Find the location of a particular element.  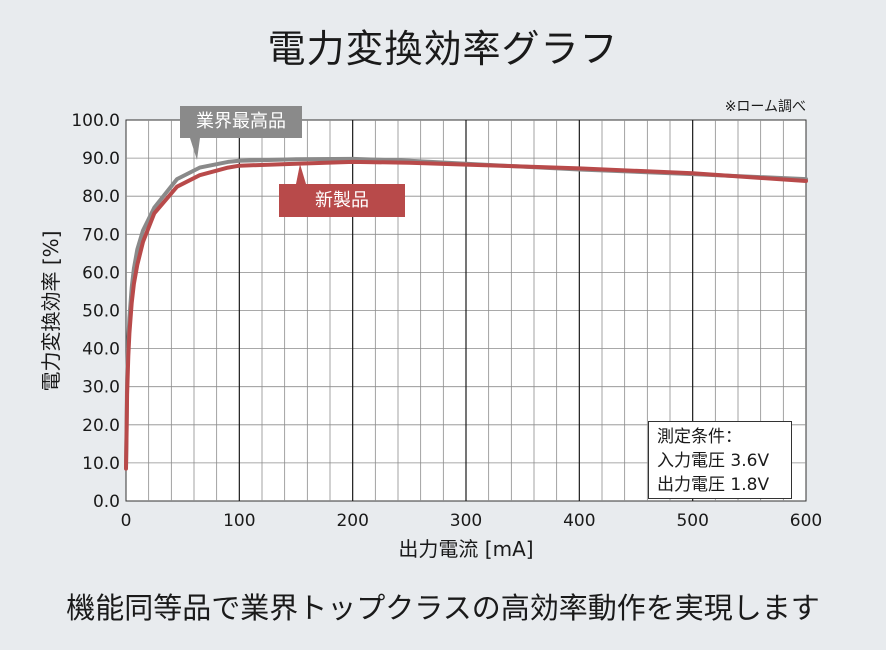

legend-new-product: 新製品 is located at coordinates (342, 200).